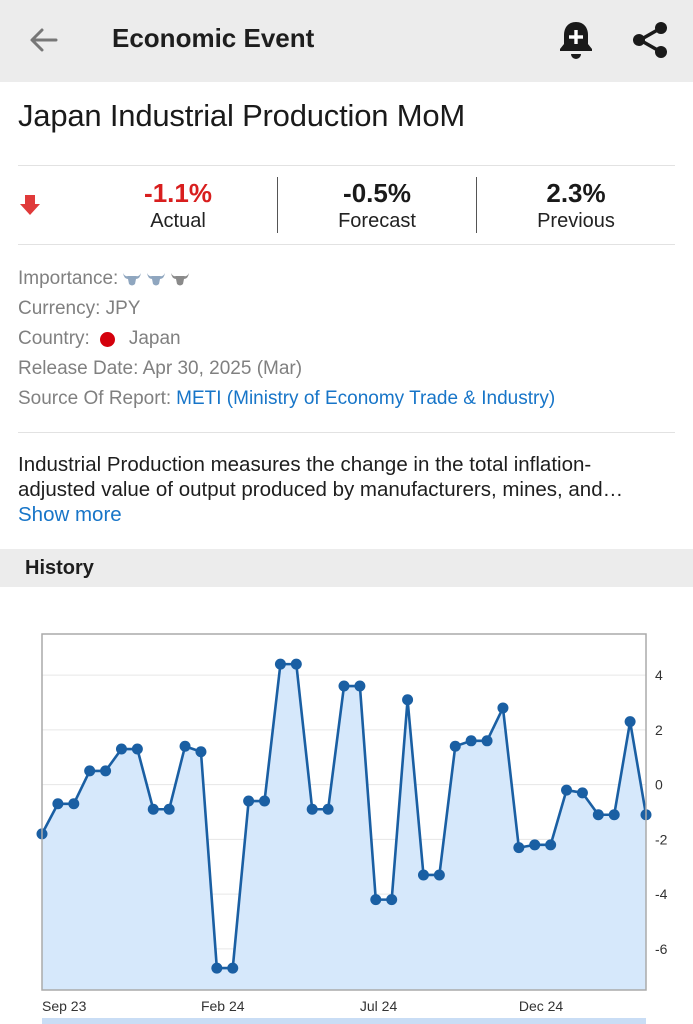 This screenshot has height=1024, width=693. What do you see at coordinates (346, 41) in the screenshot?
I see `app-bar: Economic Event` at bounding box center [346, 41].